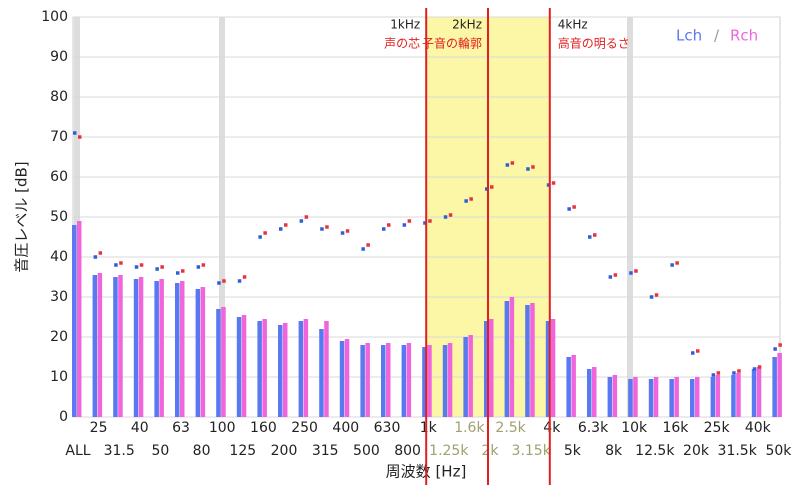 This screenshot has height=491, width=800. What do you see at coordinates (284, 451) in the screenshot?
I see `x-tick-label: 200` at bounding box center [284, 451].